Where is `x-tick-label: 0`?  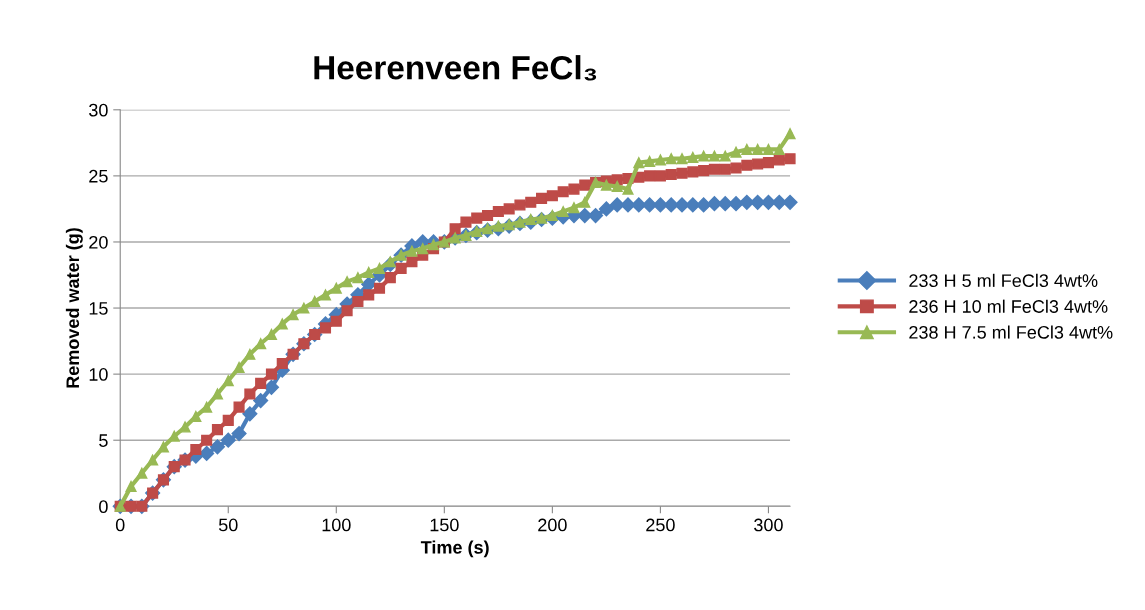 x-tick-label: 0 is located at coordinates (120, 525).